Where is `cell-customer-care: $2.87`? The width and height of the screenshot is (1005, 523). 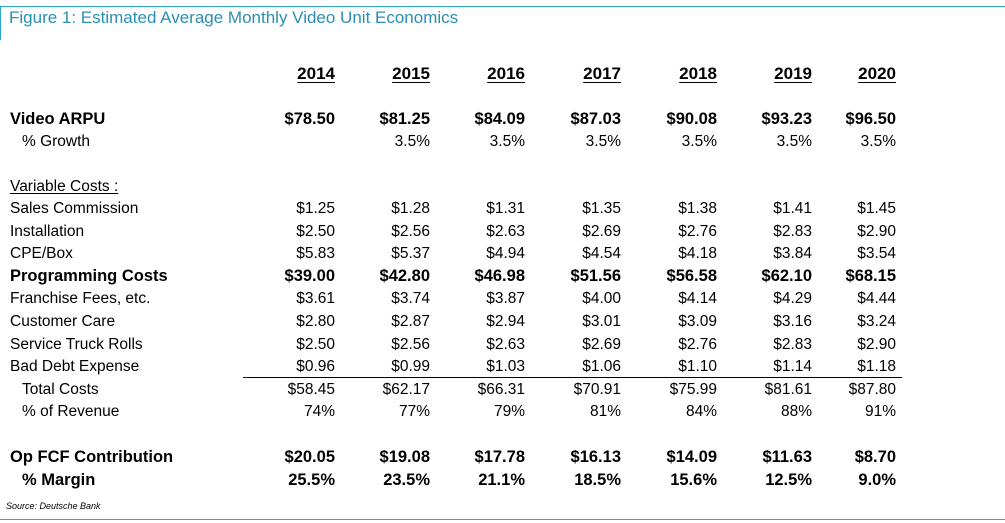 cell-customer-care: $2.87 is located at coordinates (410, 321).